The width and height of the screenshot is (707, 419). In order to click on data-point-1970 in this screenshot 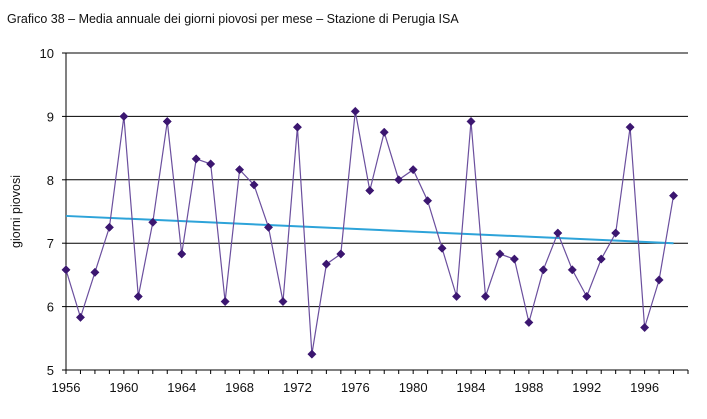, I will do `click(268, 227)`.